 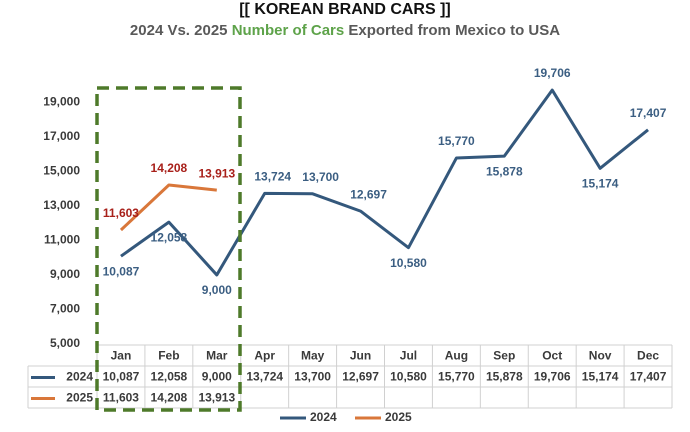 I want to click on x-tick-label: Jan, so click(x=121, y=356).